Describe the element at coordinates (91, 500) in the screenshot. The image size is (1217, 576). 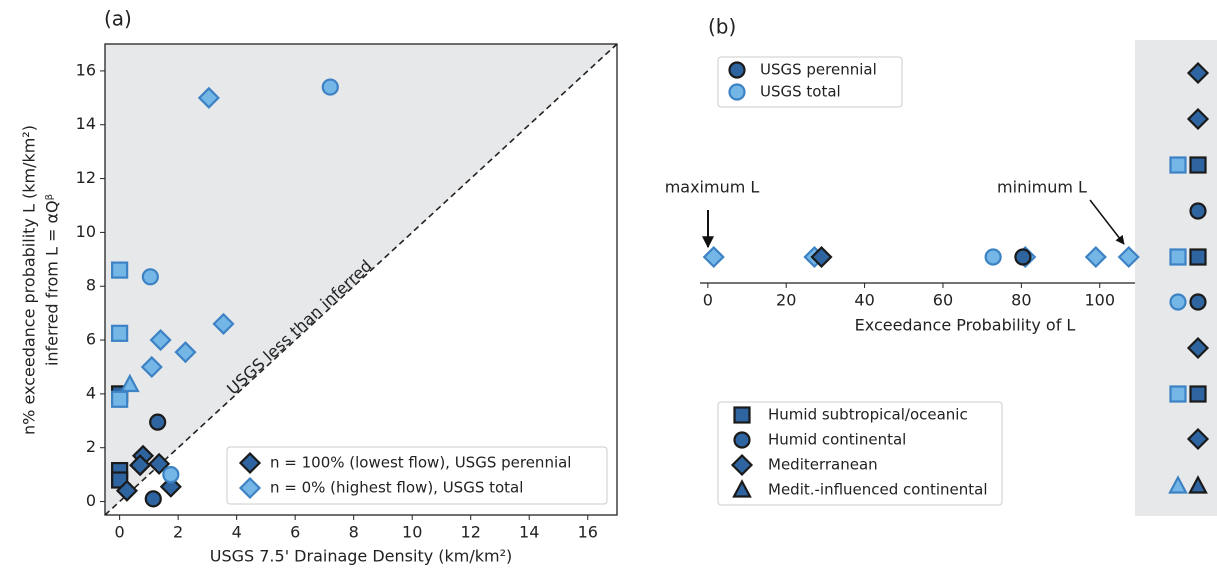
I see `y-tick-label: 0` at that location.